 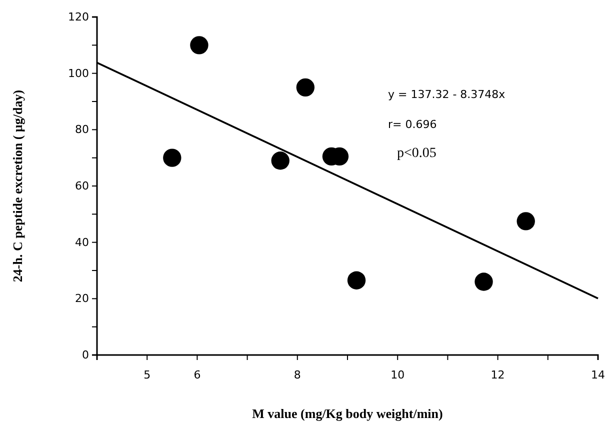 I want to click on annotation: r= 0.696, so click(x=412, y=124).